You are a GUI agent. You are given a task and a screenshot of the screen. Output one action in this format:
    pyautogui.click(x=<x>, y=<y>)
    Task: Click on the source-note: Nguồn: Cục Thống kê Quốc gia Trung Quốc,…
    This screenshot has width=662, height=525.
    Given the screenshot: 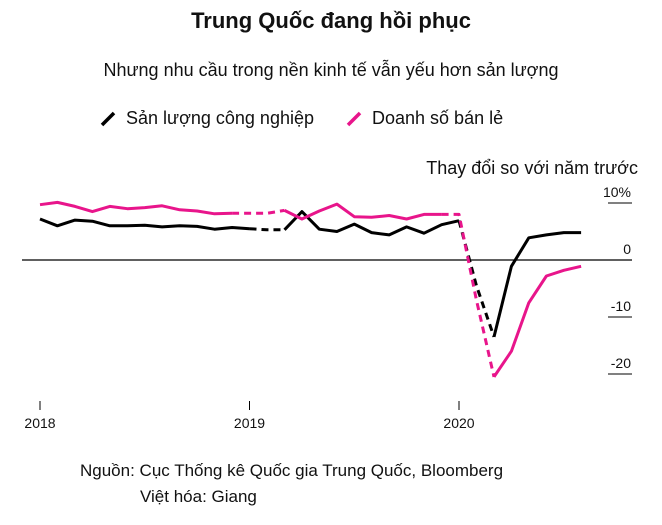 What is the action you would take?
    pyautogui.click(x=291, y=483)
    